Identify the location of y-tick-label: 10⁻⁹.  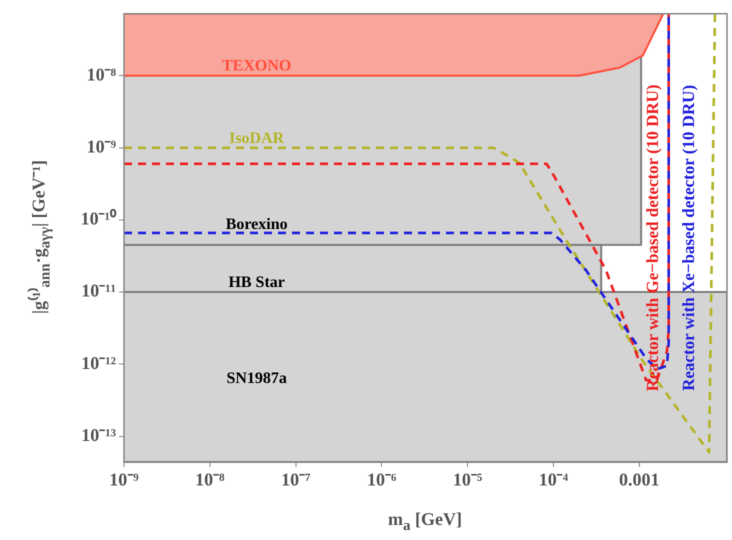
(101, 146).